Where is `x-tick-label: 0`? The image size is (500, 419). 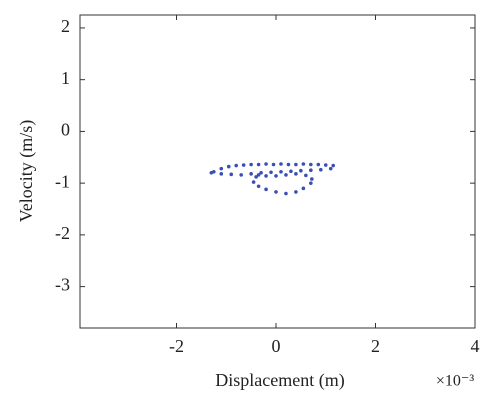 x-tick-label: 0 is located at coordinates (276, 346).